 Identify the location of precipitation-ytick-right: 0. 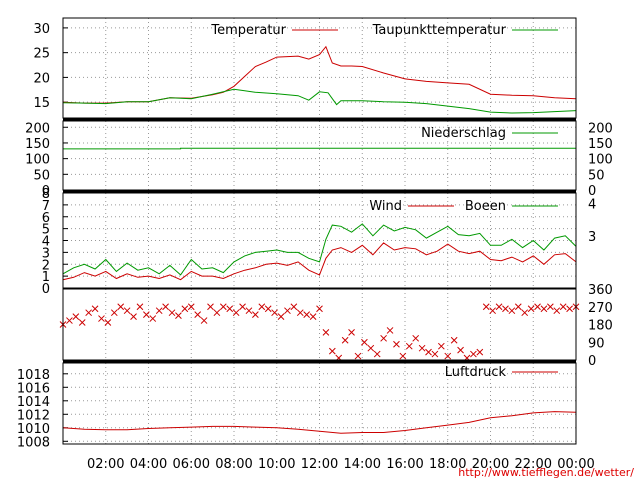
(592, 191).